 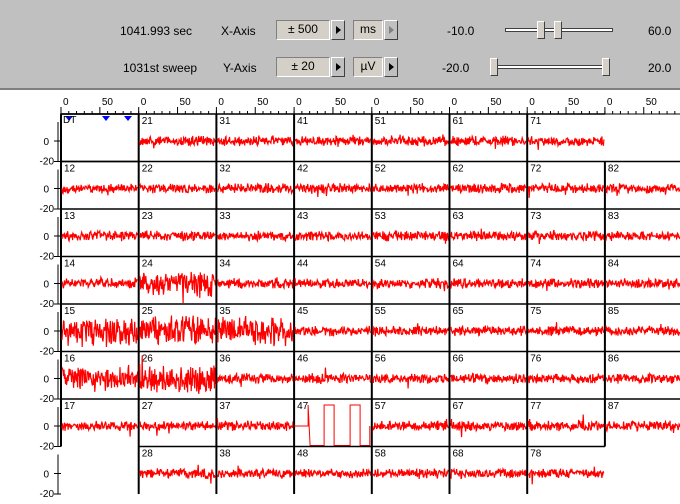 I want to click on channel-label: 43, so click(x=303, y=216).